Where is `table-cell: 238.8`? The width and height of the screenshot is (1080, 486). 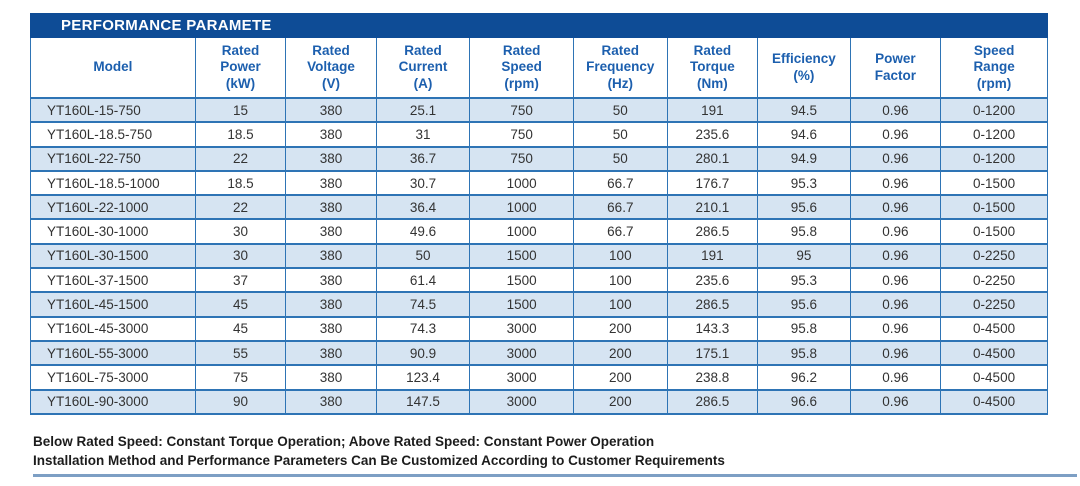 table-cell: 238.8 is located at coordinates (712, 377).